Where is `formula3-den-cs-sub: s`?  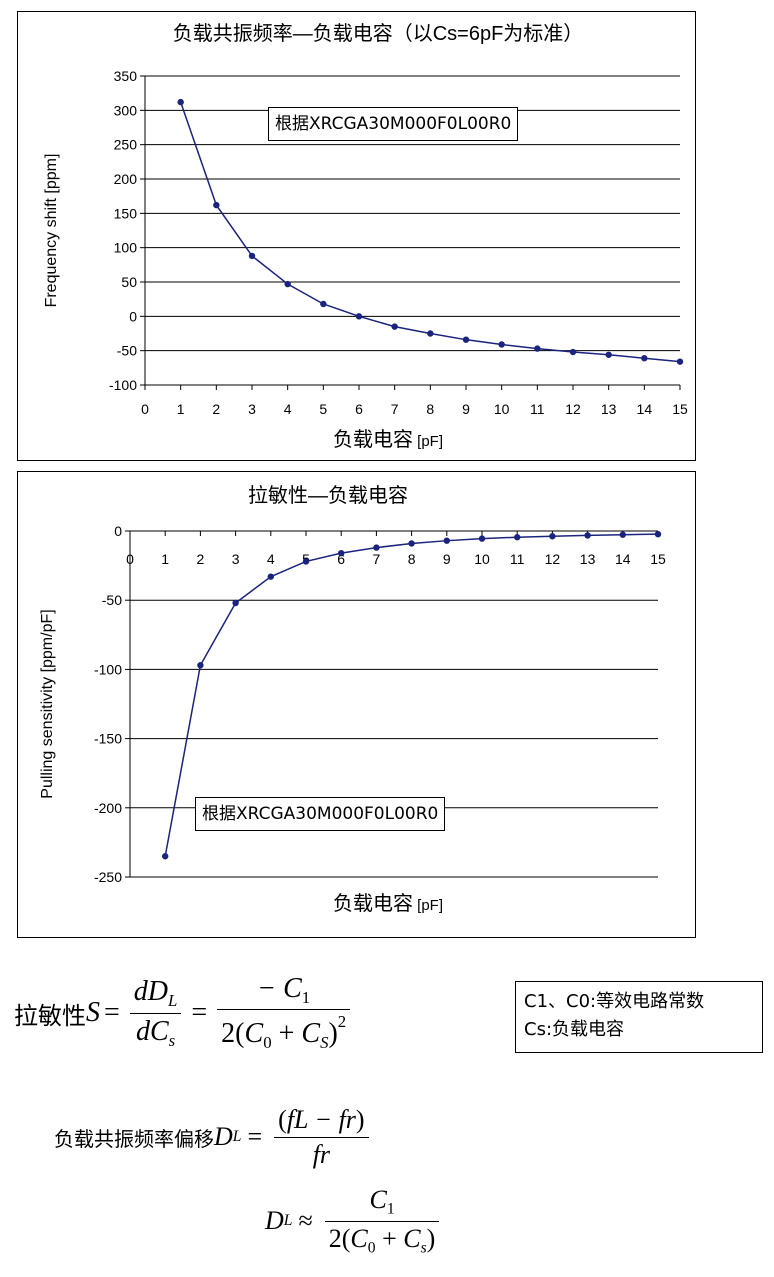 formula3-den-cs-sub: s is located at coordinates (423, 1247).